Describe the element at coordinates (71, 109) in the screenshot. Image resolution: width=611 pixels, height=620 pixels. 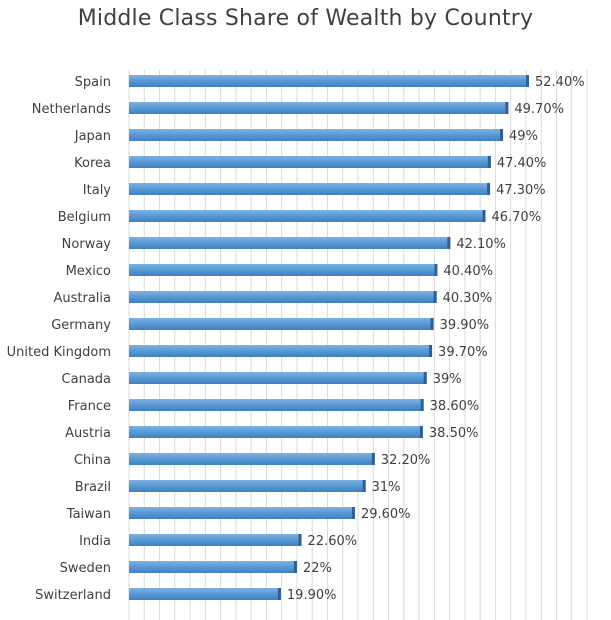
I see `category-label: Netherlands` at that location.